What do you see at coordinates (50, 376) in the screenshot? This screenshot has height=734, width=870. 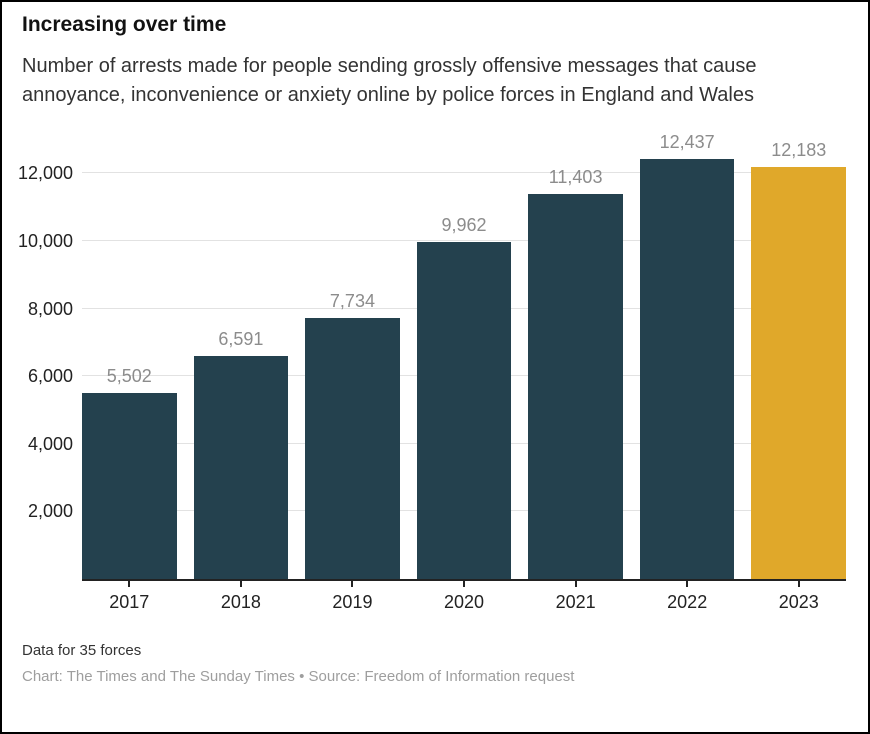 I see `y-tick-label: 6,000` at bounding box center [50, 376].